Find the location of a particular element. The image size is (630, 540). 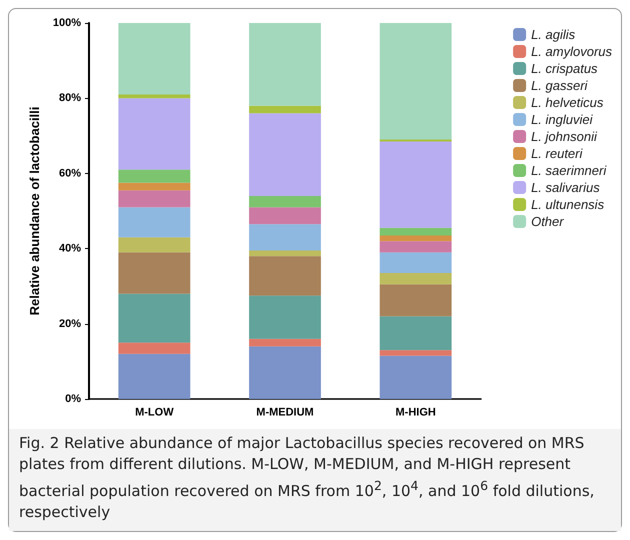

y-axis-title: Relative abundance of lactobacilli is located at coordinates (34, 211).